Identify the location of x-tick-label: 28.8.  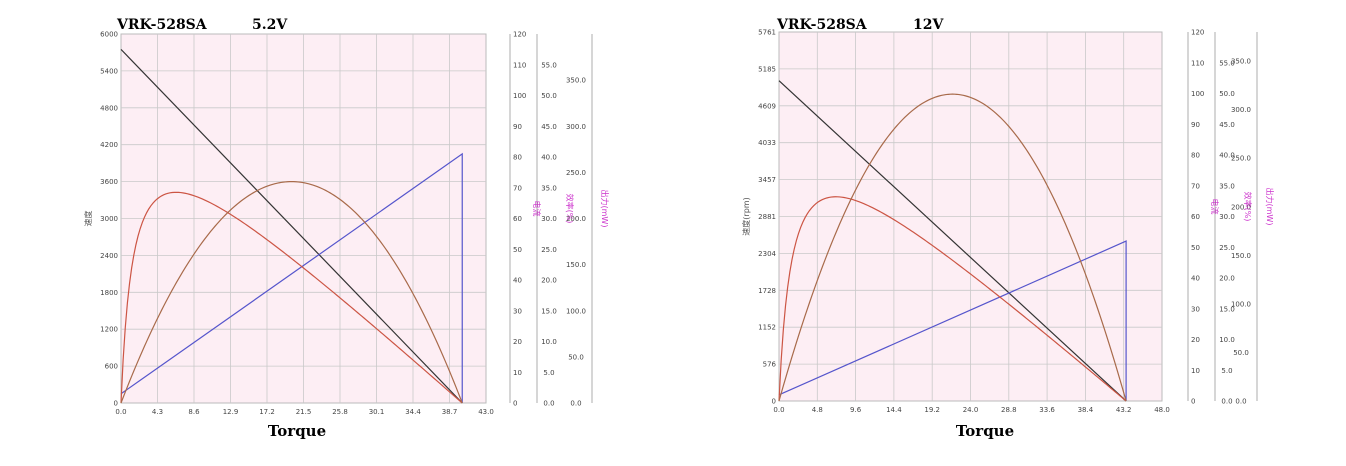
(1009, 410).